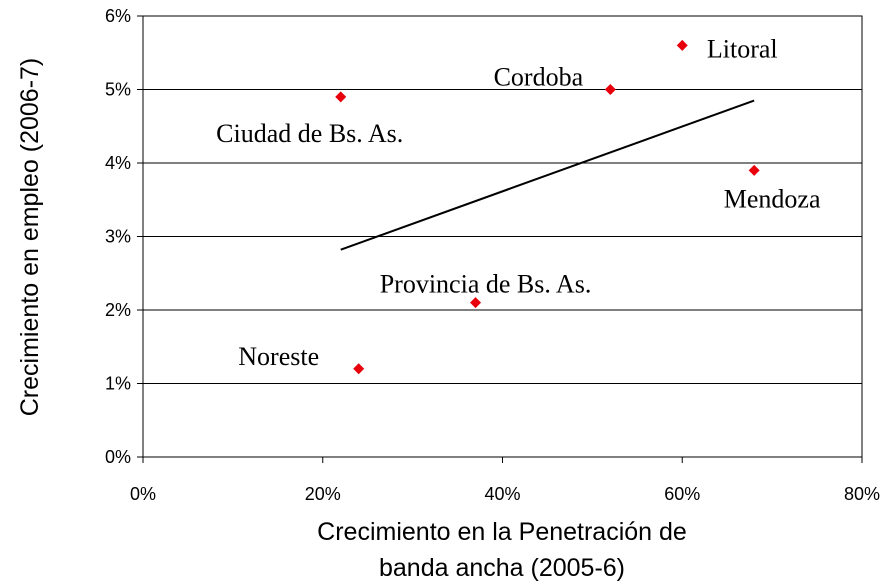 The width and height of the screenshot is (888, 584). What do you see at coordinates (309, 133) in the screenshot?
I see `point-label: Ciudad de Bs. As.` at bounding box center [309, 133].